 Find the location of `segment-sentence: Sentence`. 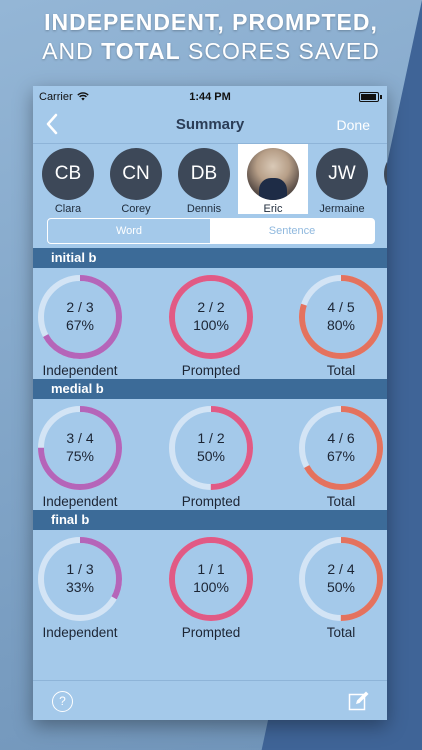

segment-sentence: Sentence is located at coordinates (292, 231).